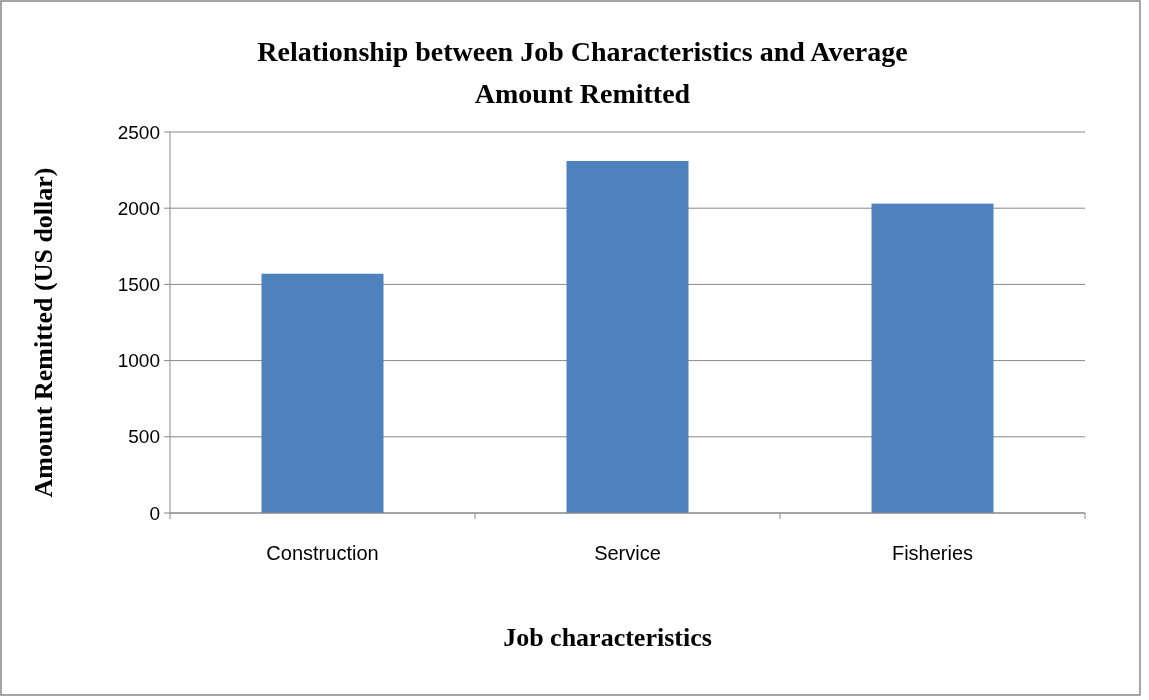 The image size is (1149, 700). Describe the element at coordinates (154, 513) in the screenshot. I see `y-tick-label: 0` at that location.